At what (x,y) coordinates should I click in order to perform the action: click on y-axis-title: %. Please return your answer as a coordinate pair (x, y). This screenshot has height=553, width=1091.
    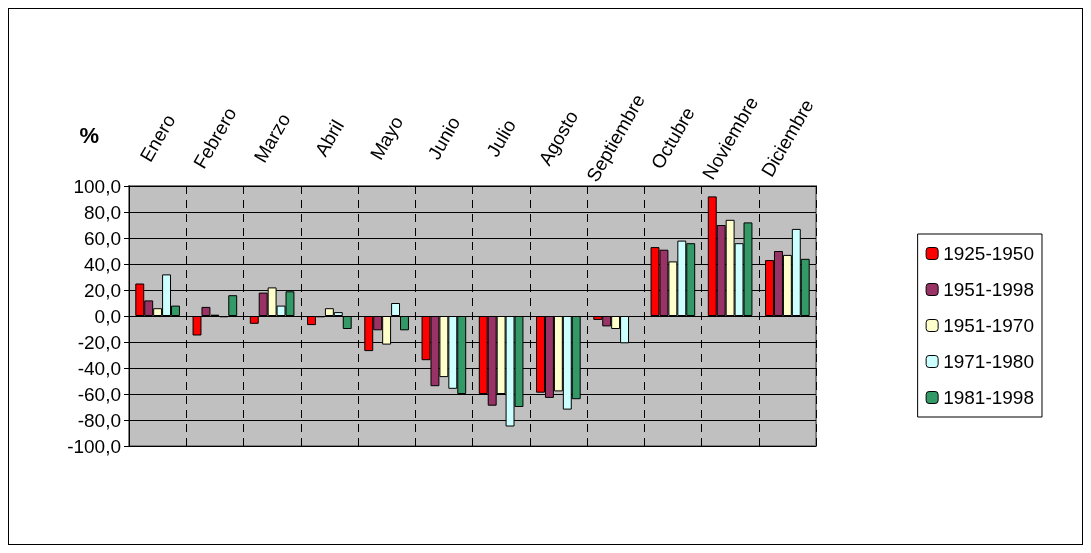
    Looking at the image, I should click on (89, 135).